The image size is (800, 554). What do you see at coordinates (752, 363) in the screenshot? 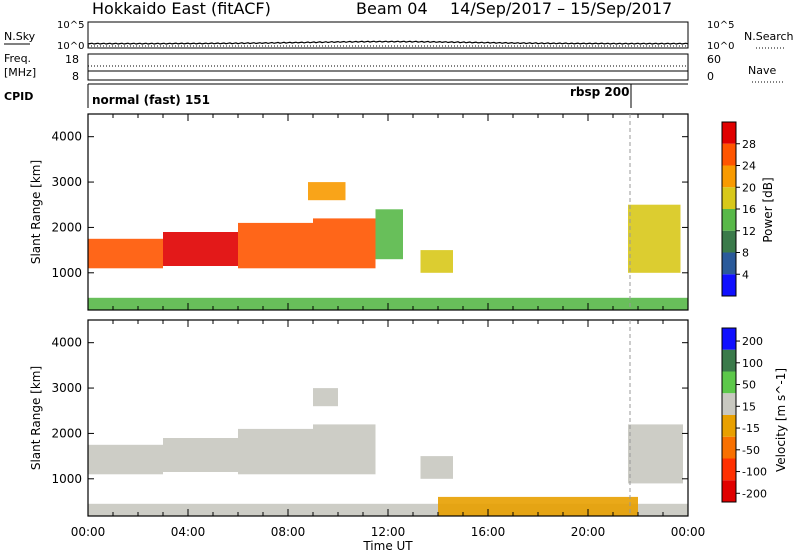
I see `colorbar-tick-label: 100` at bounding box center [752, 363].